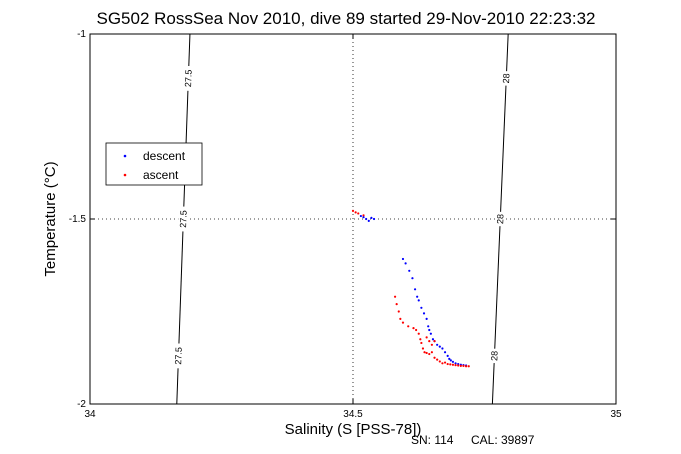 This screenshot has width=681, height=454. What do you see at coordinates (503, 440) in the screenshot?
I see `calibration: CAL: 39897` at bounding box center [503, 440].